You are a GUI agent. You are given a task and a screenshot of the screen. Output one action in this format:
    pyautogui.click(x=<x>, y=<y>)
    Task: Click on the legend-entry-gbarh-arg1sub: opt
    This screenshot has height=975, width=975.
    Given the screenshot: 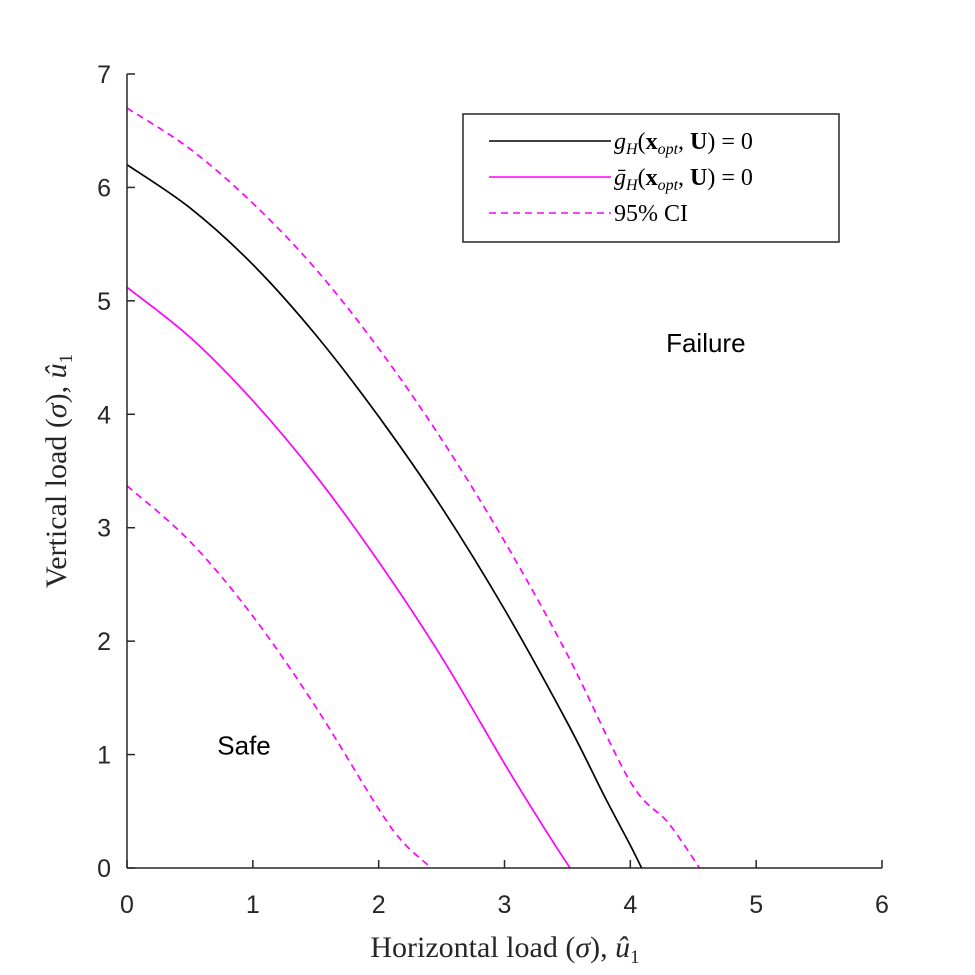 What is the action you would take?
    pyautogui.click(x=668, y=185)
    